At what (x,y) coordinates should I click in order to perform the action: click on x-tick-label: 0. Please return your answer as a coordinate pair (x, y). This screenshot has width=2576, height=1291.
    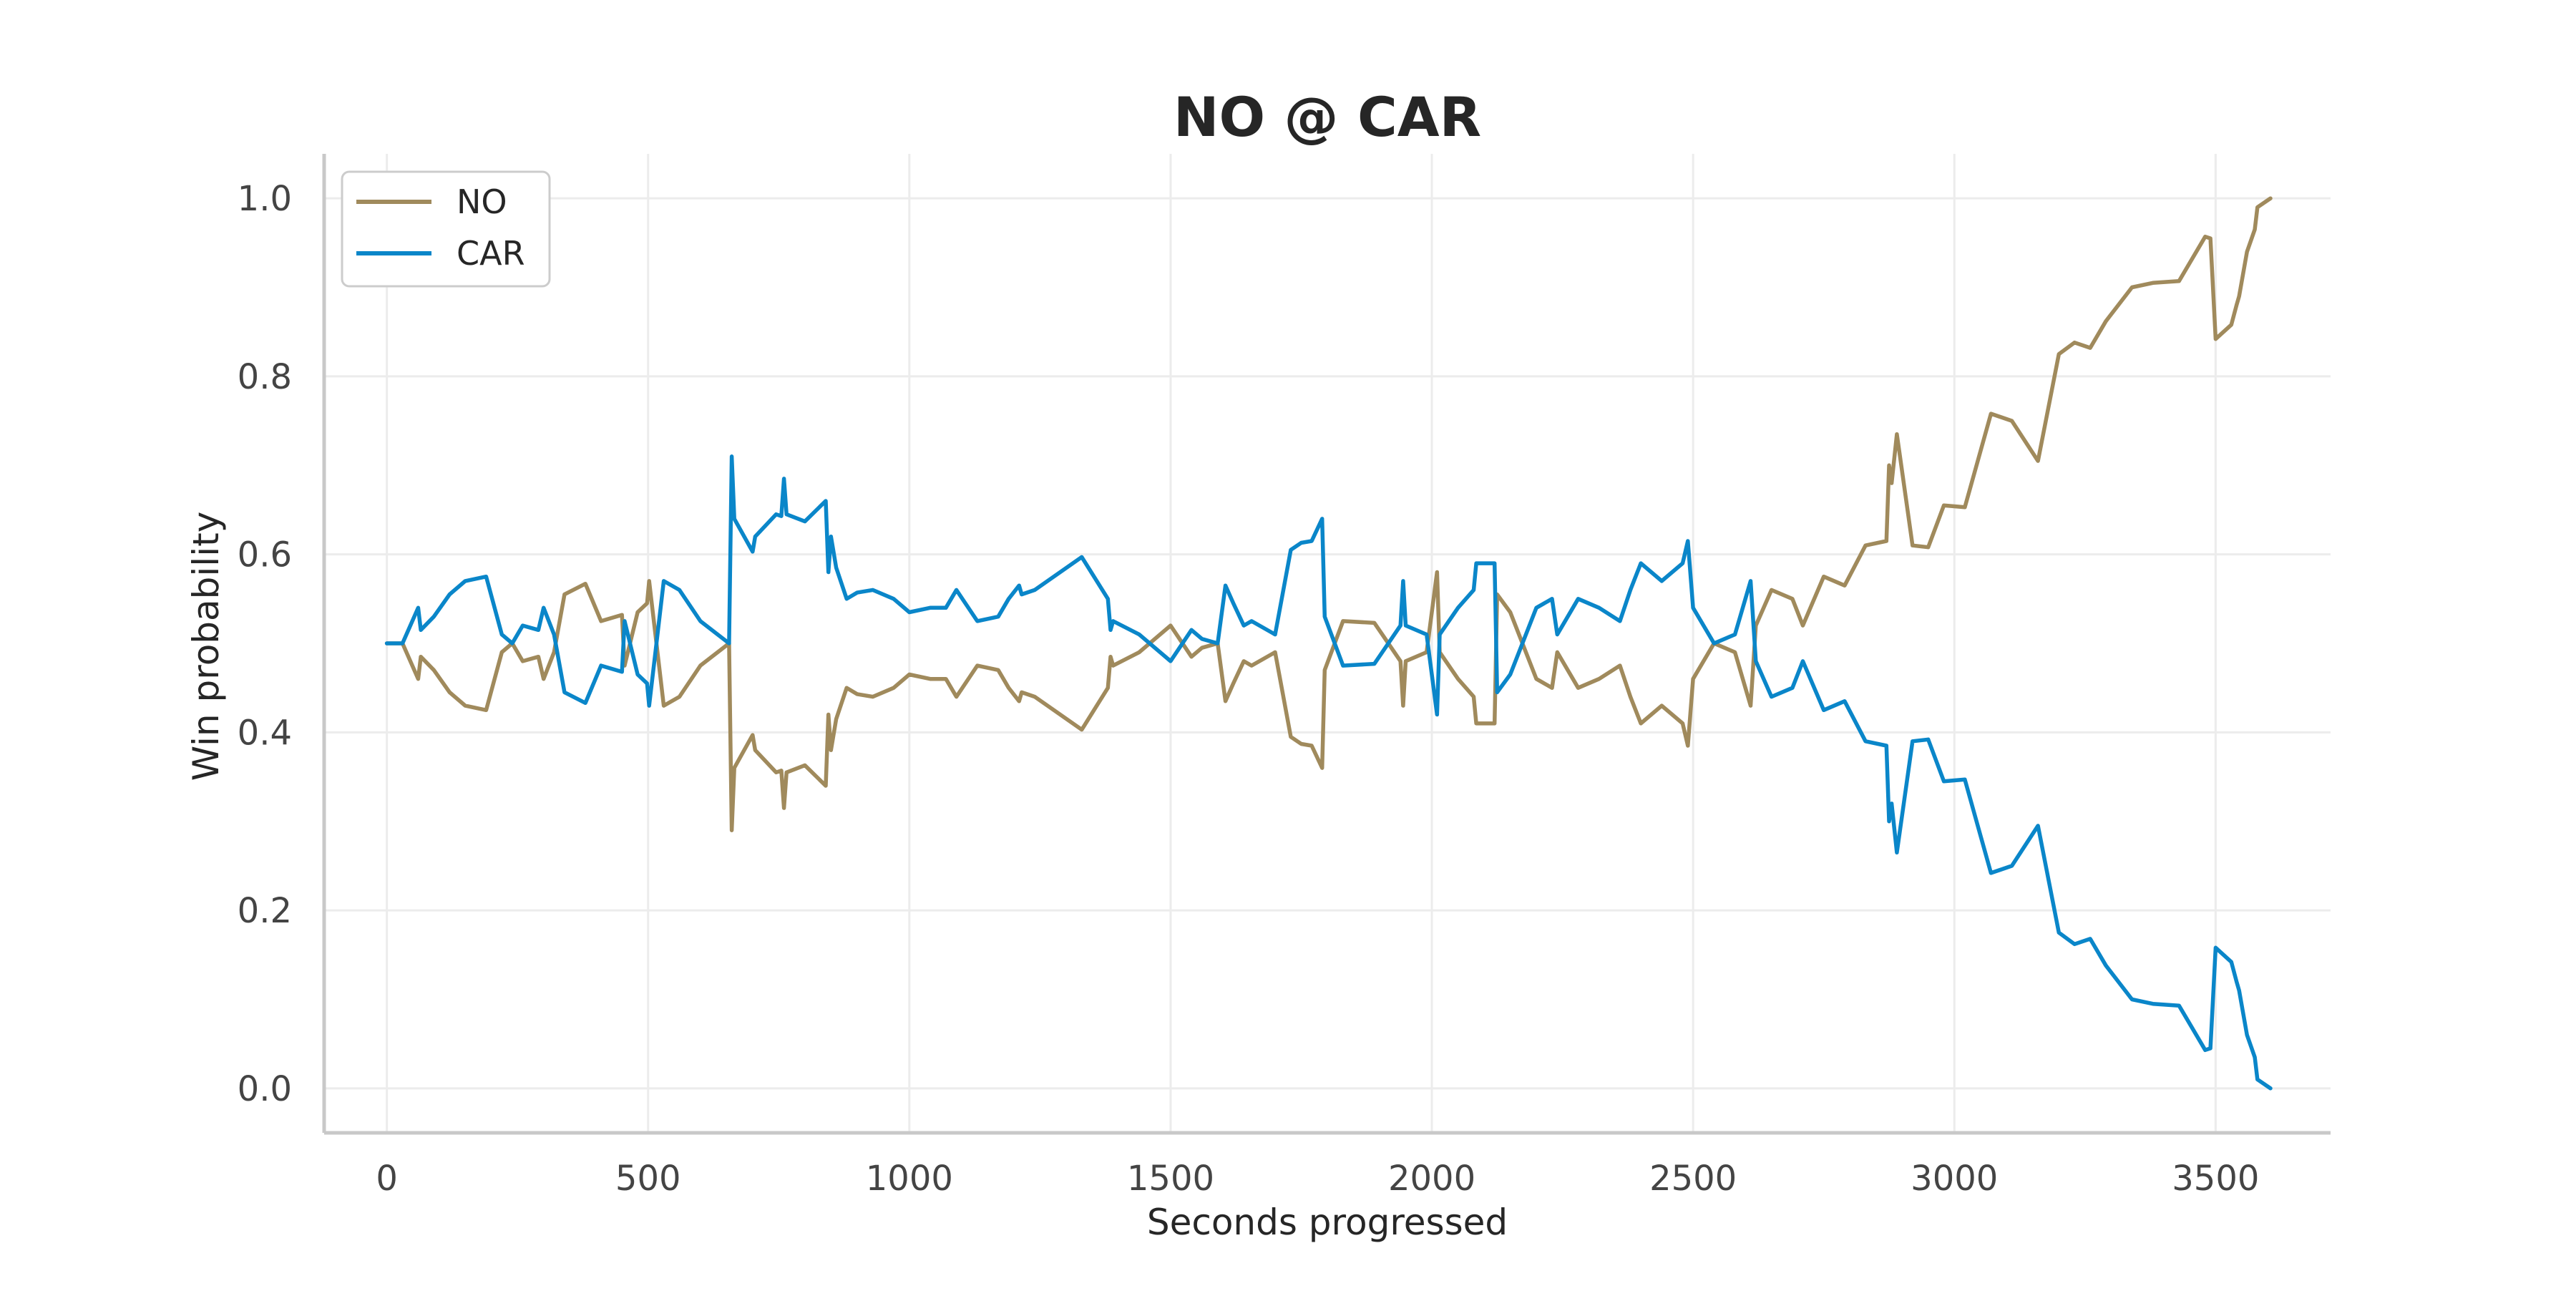
    Looking at the image, I should click on (387, 1179).